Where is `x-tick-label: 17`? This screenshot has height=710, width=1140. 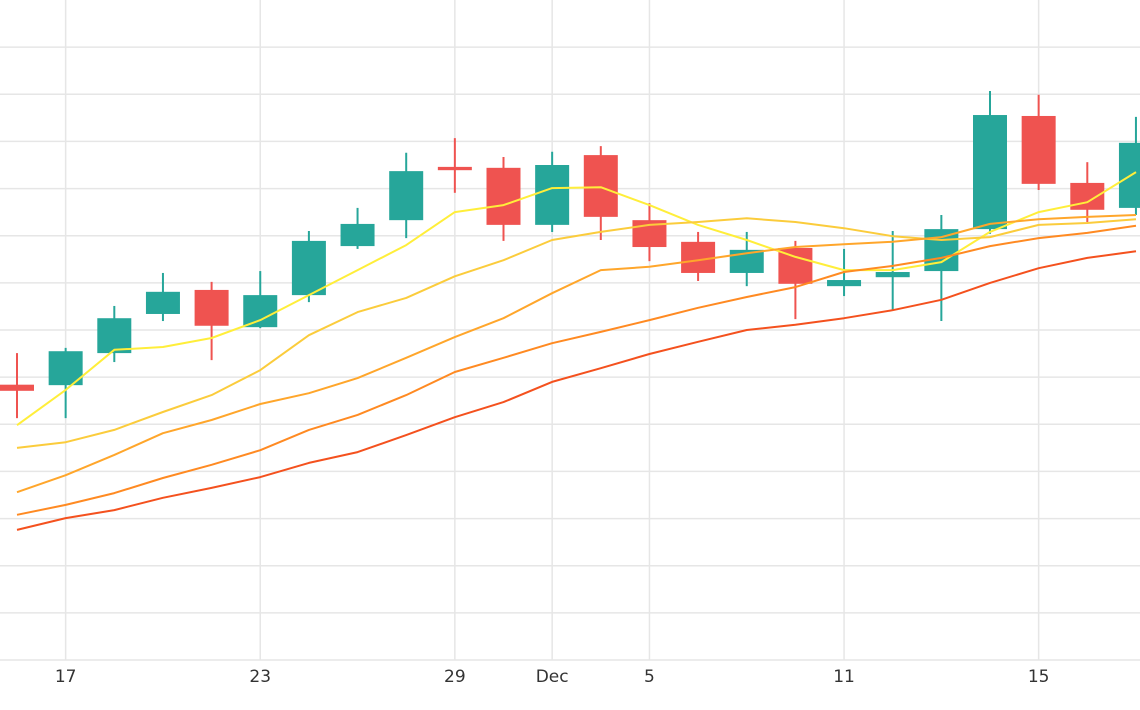 x-tick-label: 17 is located at coordinates (66, 677).